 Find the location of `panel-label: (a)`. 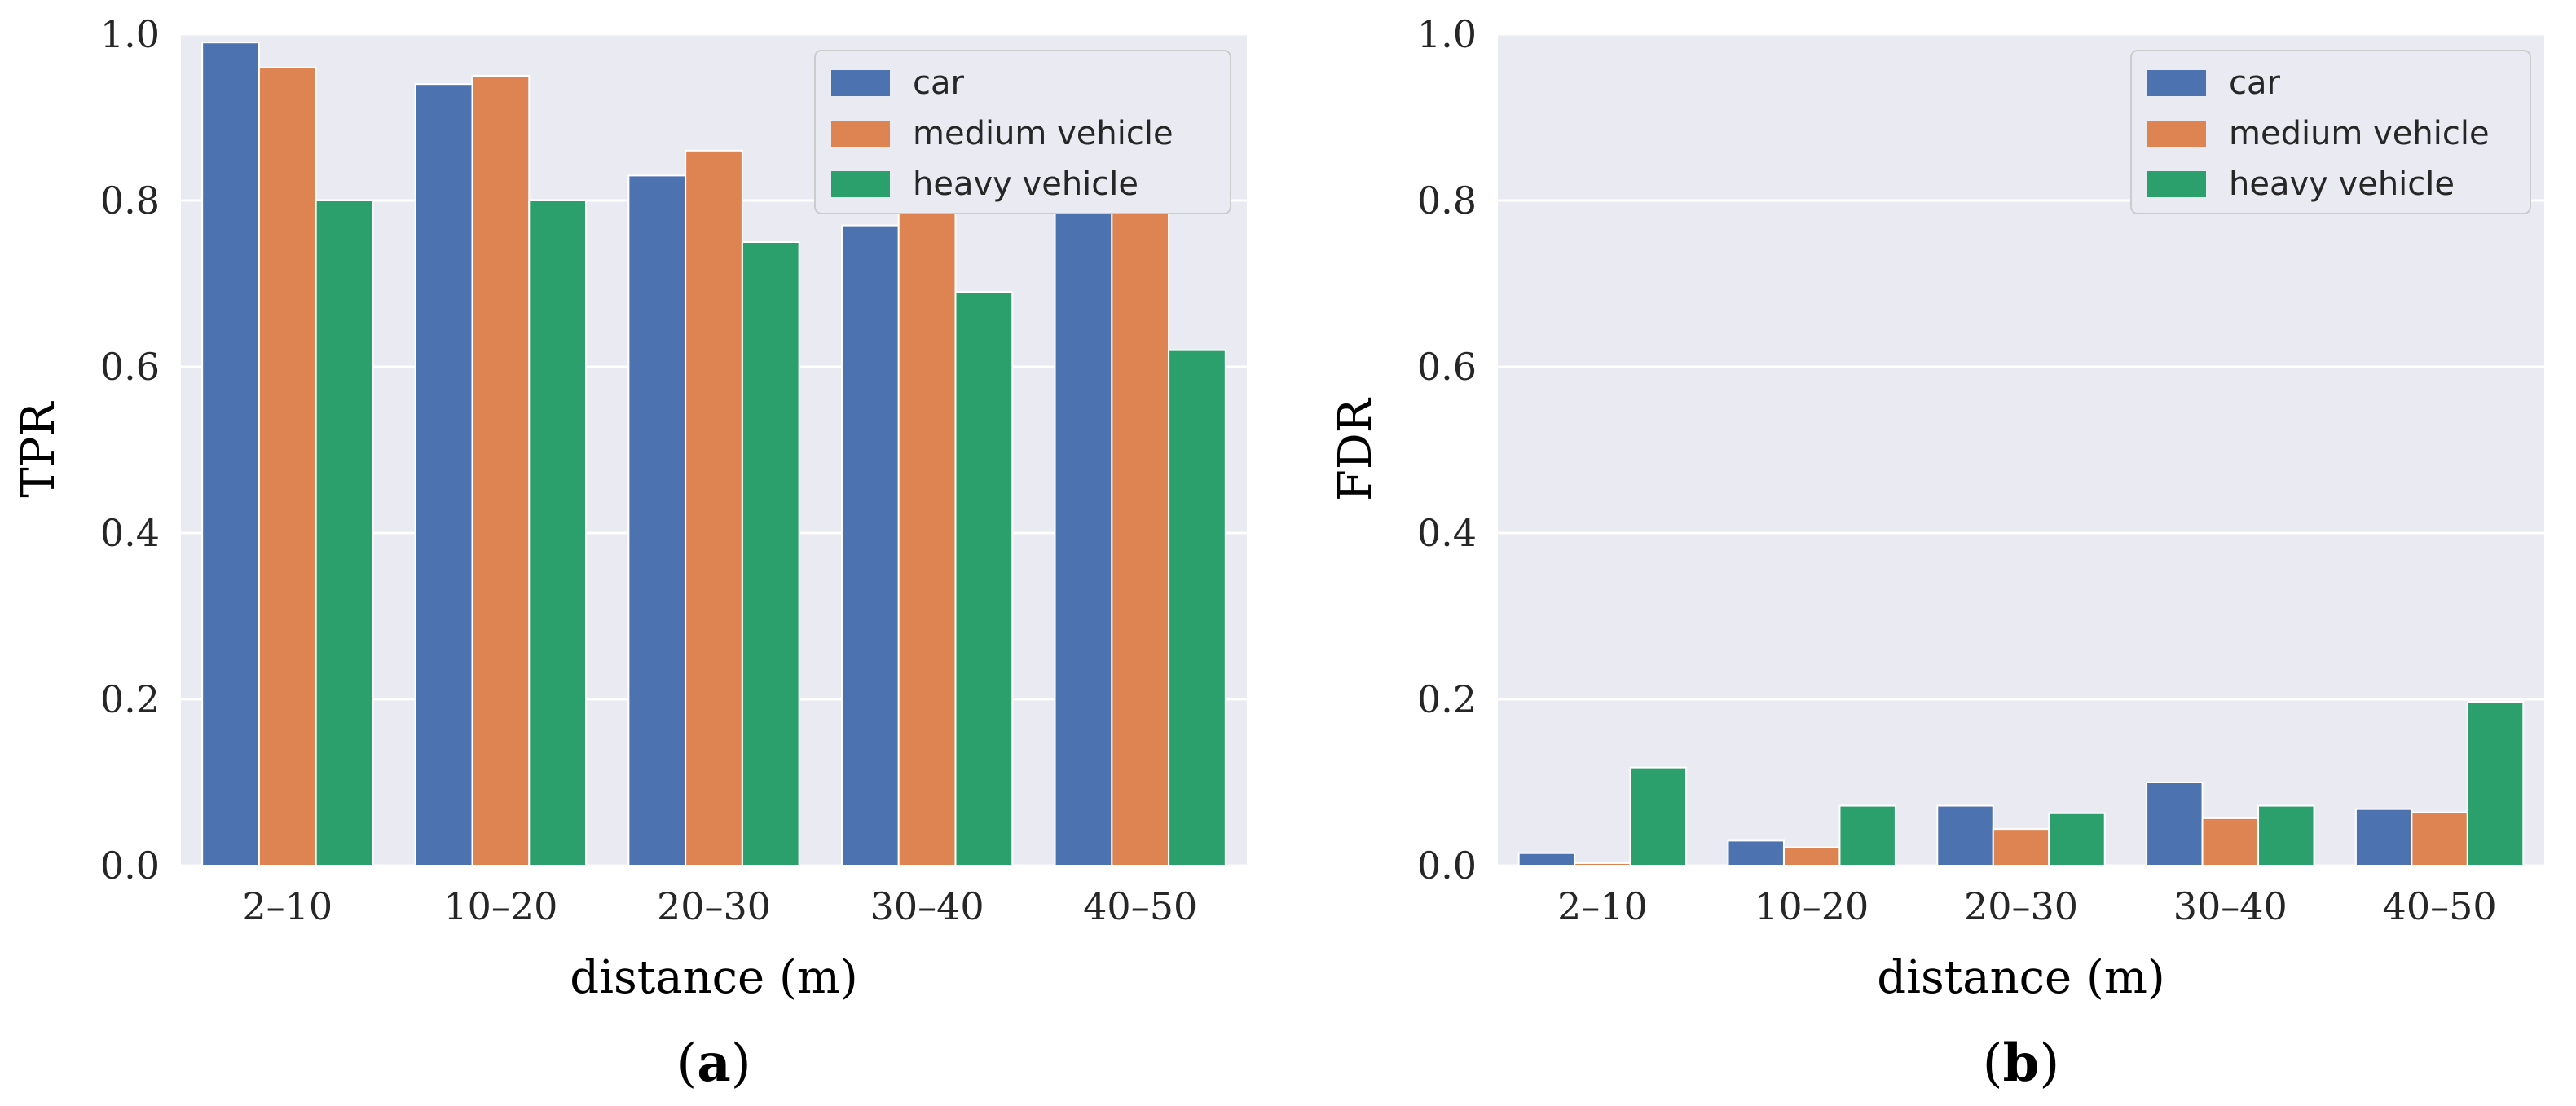

panel-label: (a) is located at coordinates (713, 1063).